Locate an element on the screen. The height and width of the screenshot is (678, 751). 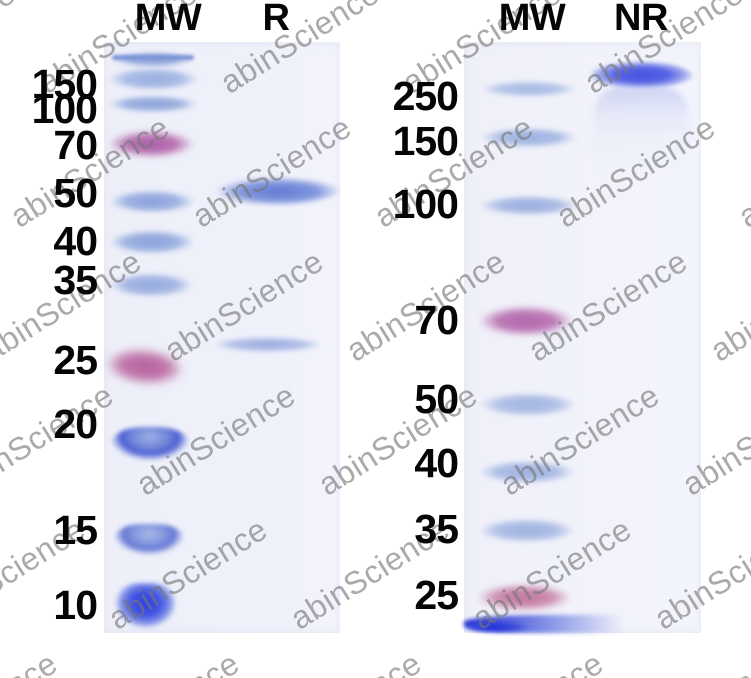
band-reduced-sample-light is located at coordinates (268, 344).